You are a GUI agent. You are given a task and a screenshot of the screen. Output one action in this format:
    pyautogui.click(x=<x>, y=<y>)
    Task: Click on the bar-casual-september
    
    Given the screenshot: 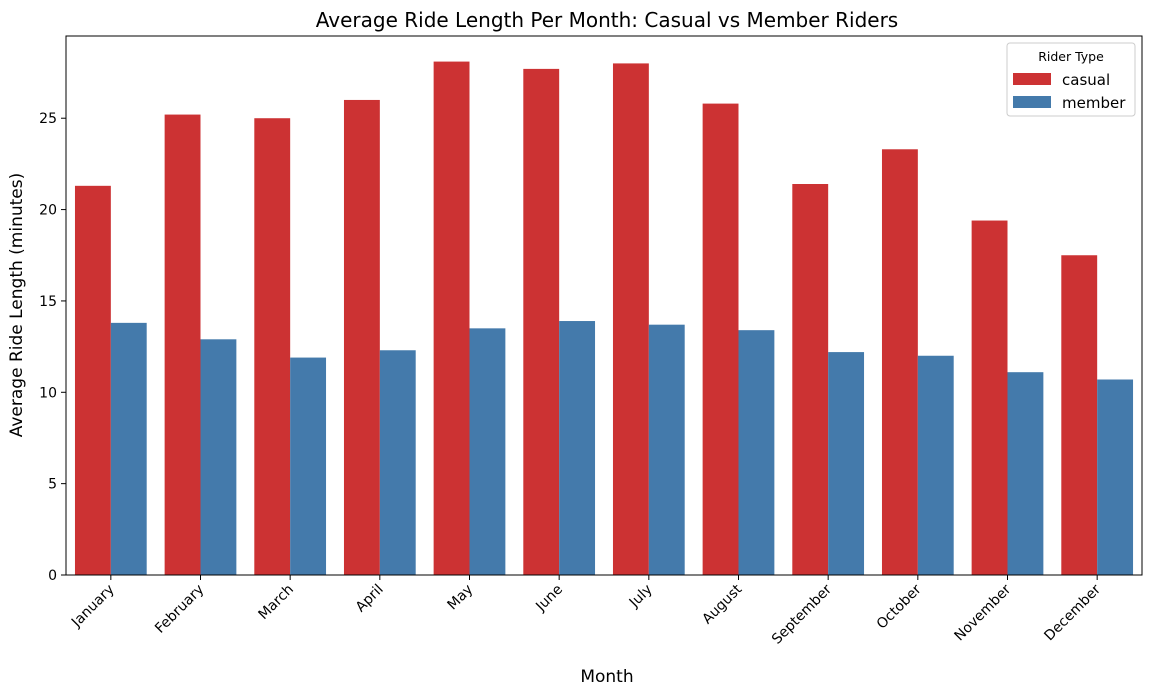 What is the action you would take?
    pyautogui.click(x=810, y=379)
    